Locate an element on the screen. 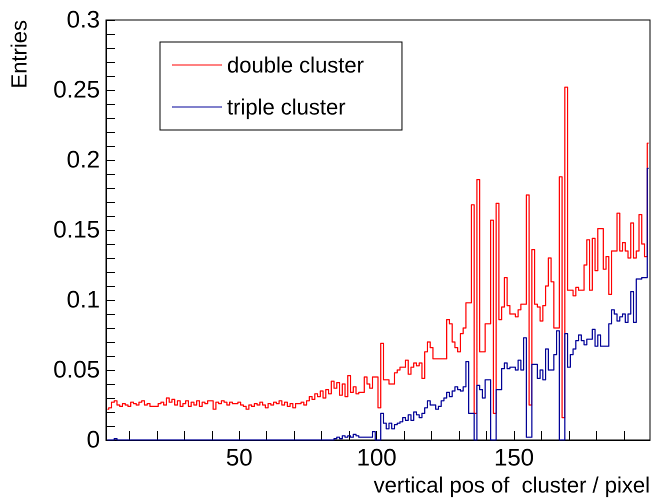  legend-label: triple cluster is located at coordinates (286, 107).